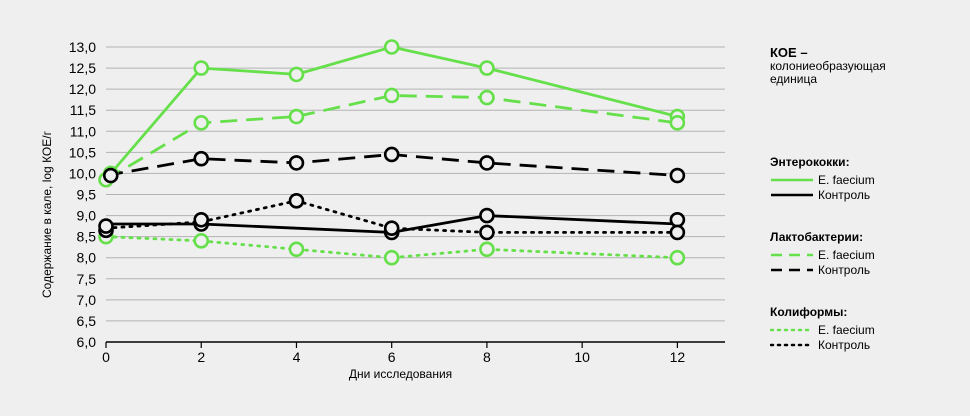 The height and width of the screenshot is (416, 970). I want to click on x-tick-label: 2, so click(201, 357).